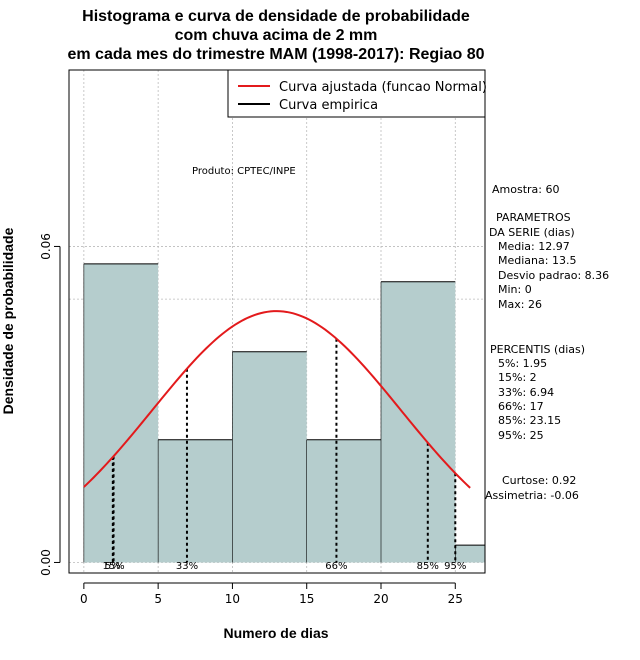  What do you see at coordinates (455, 599) in the screenshot?
I see `x-tick-label-25: 25` at bounding box center [455, 599].